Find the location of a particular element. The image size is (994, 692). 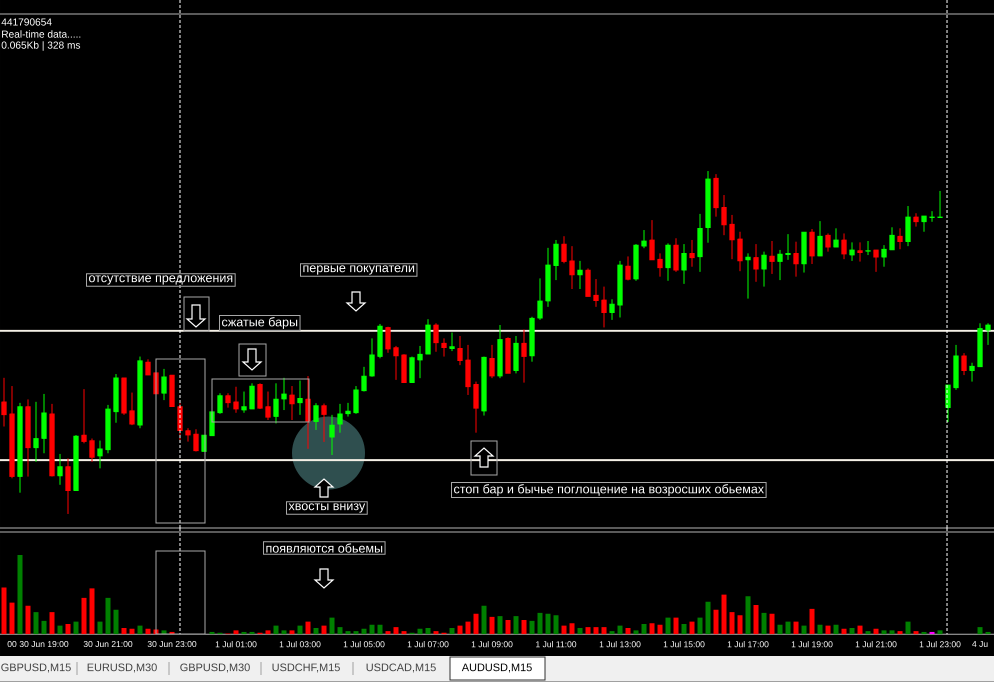

text: 441790654 is located at coordinates (27, 22).